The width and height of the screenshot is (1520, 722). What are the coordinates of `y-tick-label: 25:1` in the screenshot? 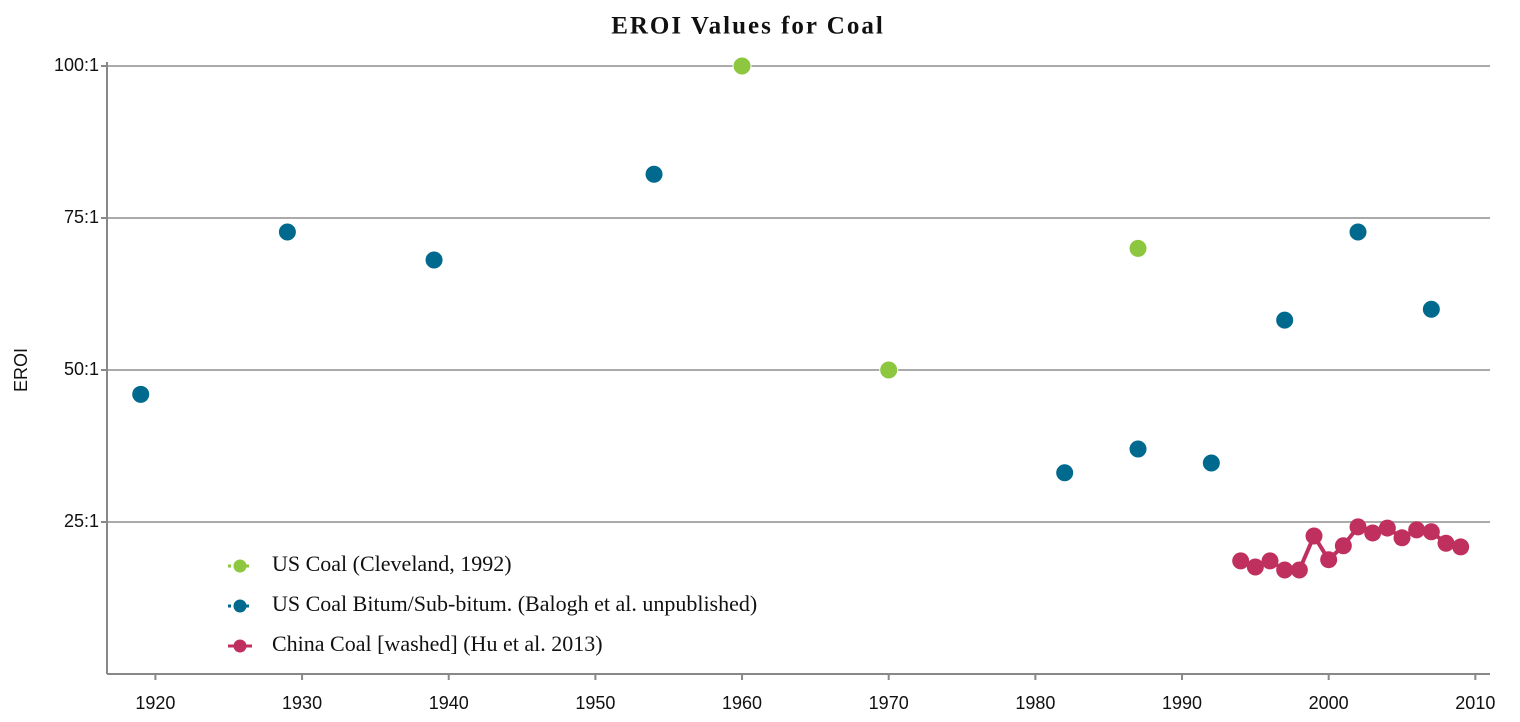 It's located at (81, 521).